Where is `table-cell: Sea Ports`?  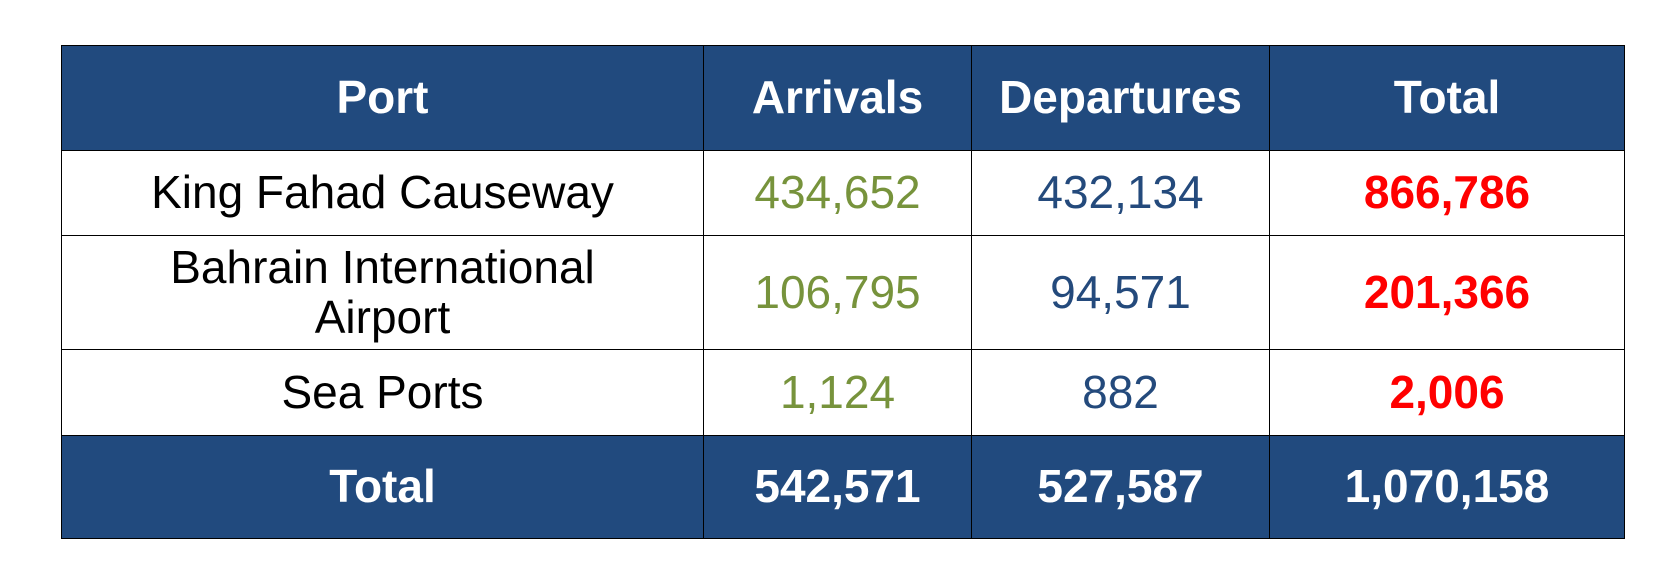
table-cell: Sea Ports is located at coordinates (382, 392).